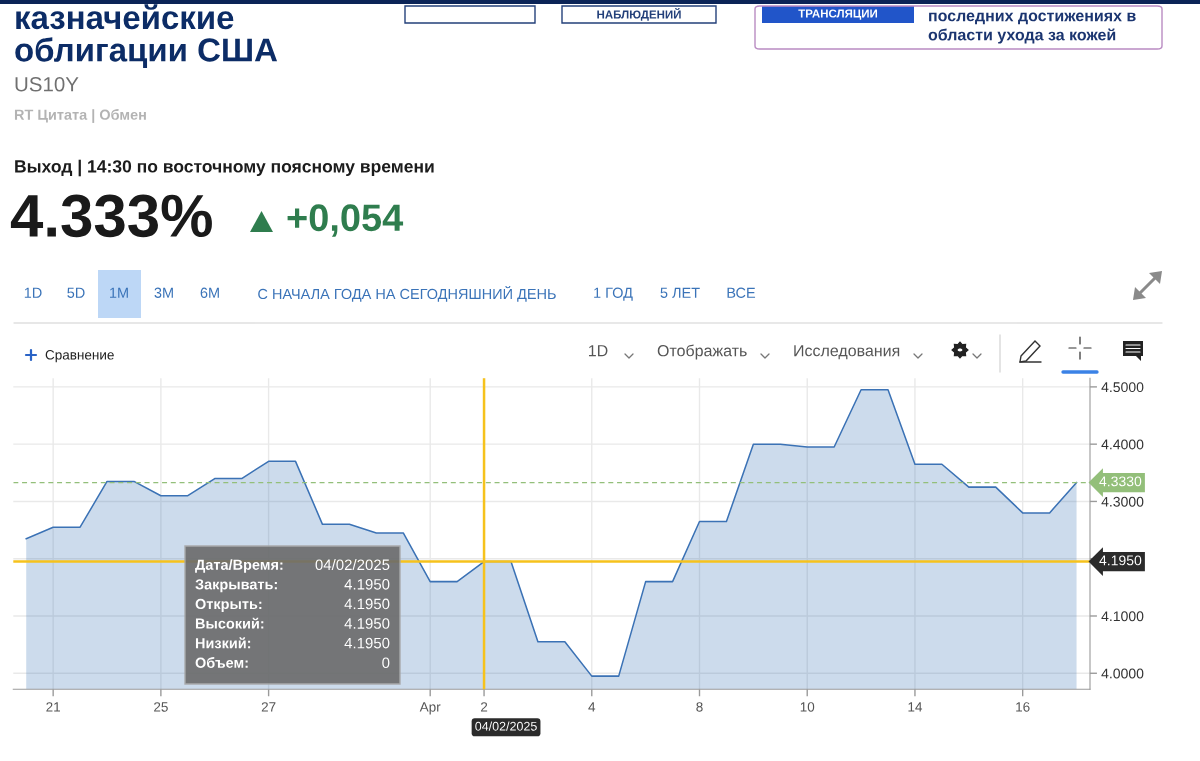 This screenshot has width=1200, height=761. I want to click on y-tick-label: 4.0000, so click(1122, 673).